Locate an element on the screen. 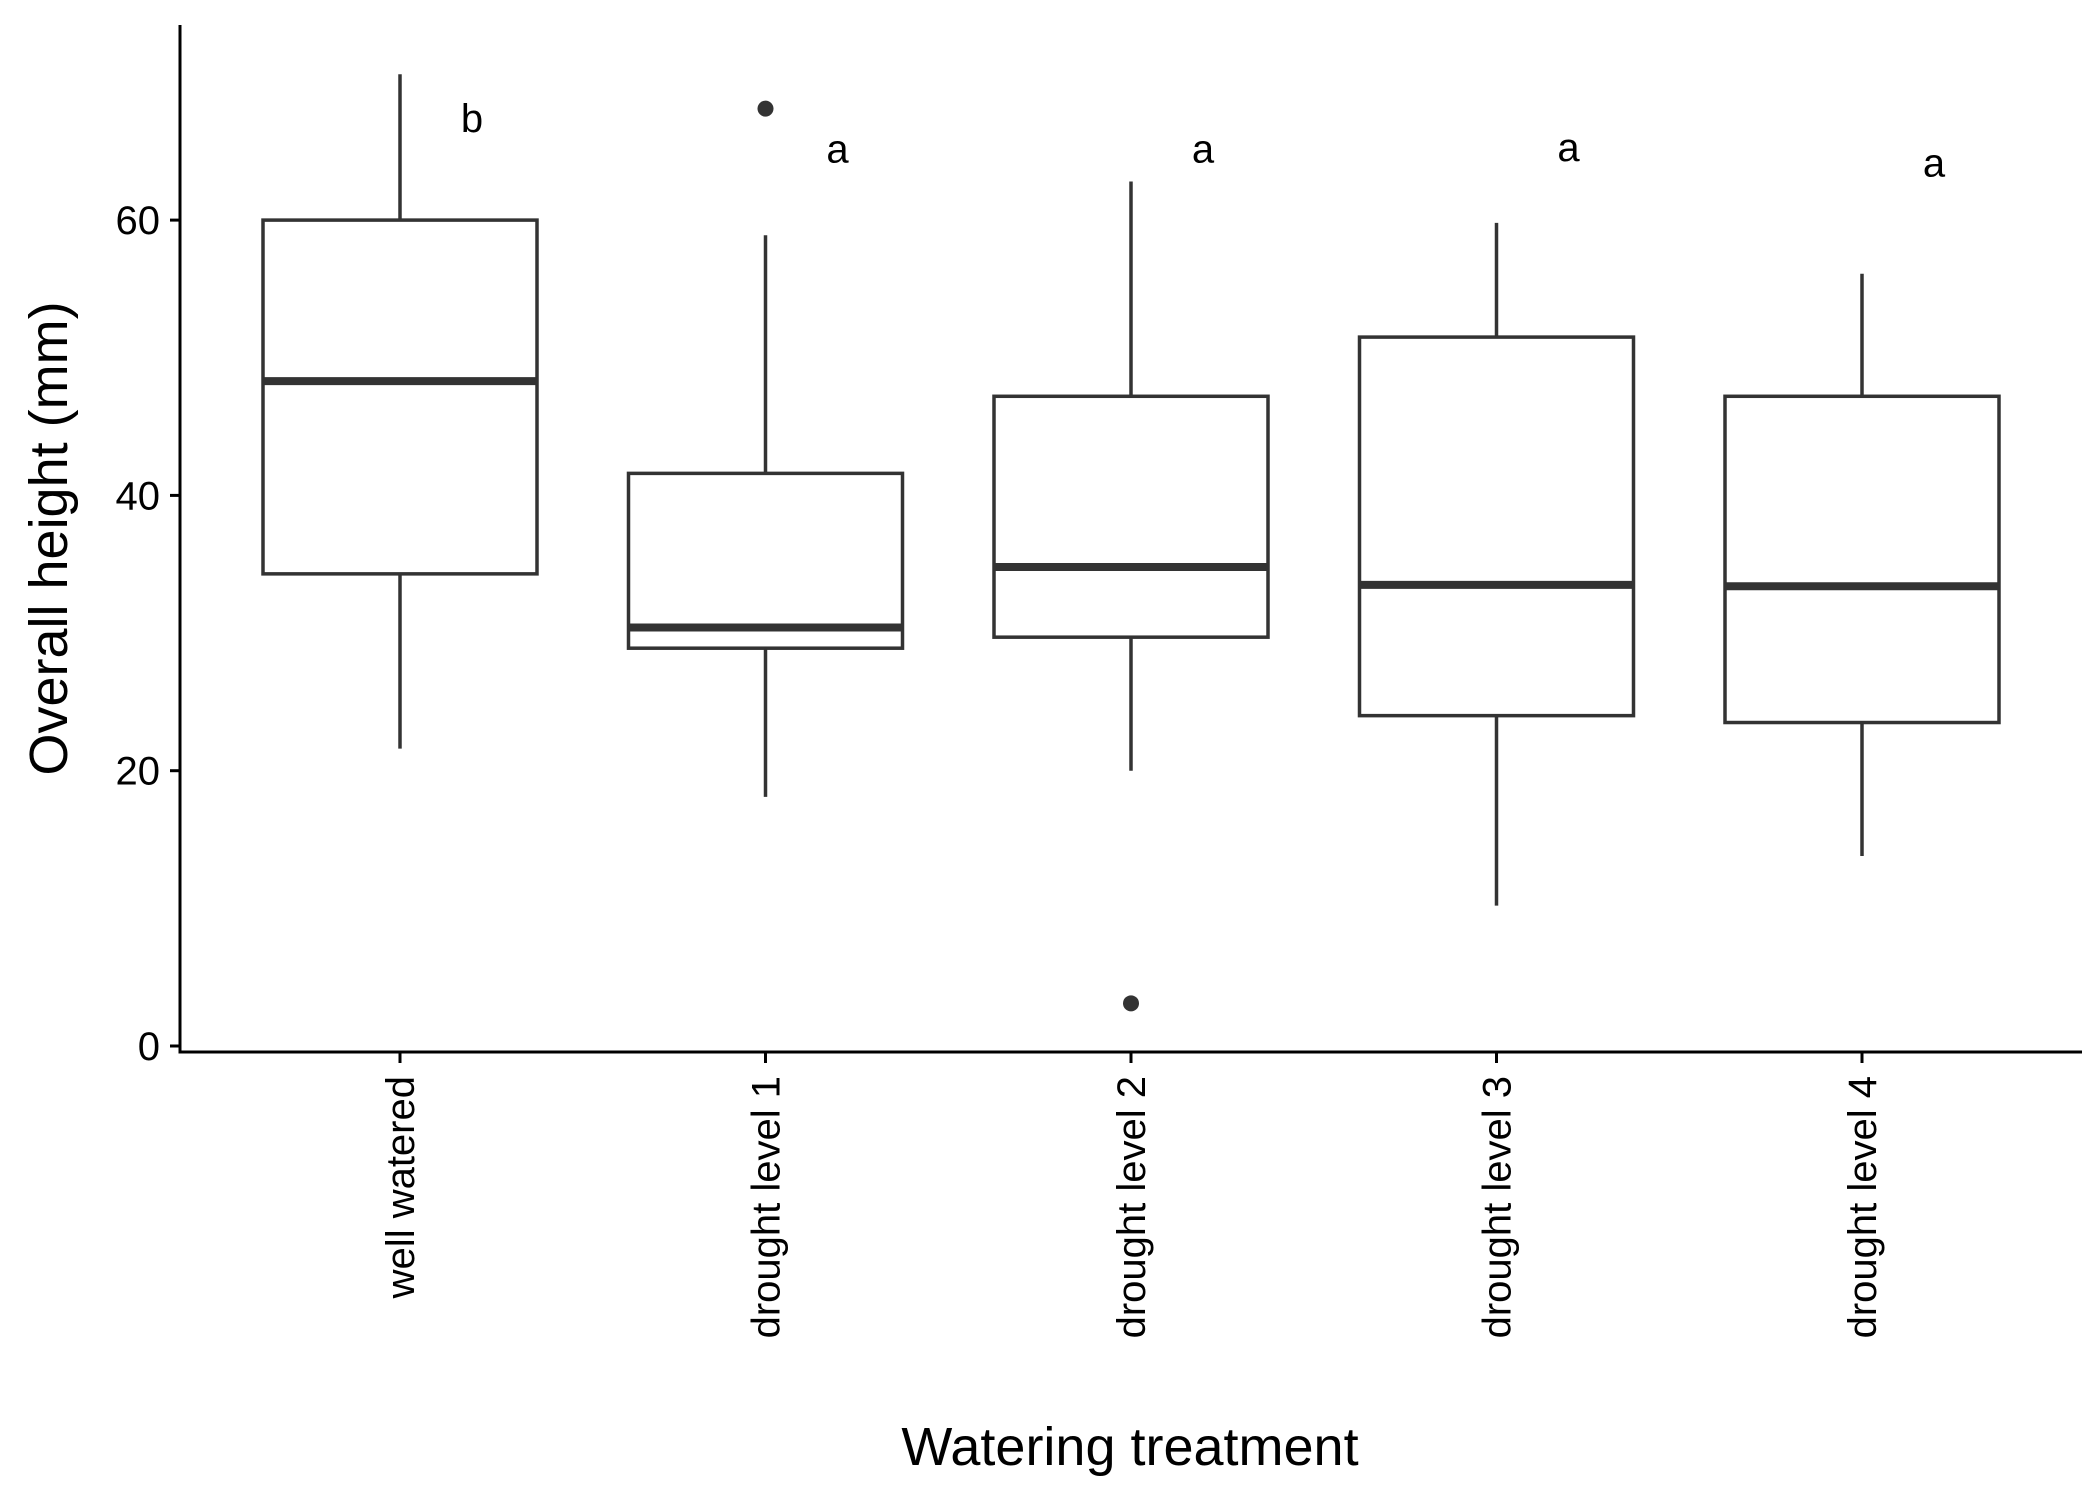 The height and width of the screenshot is (1500, 2100). y-tick-label: 20 is located at coordinates (138, 772).